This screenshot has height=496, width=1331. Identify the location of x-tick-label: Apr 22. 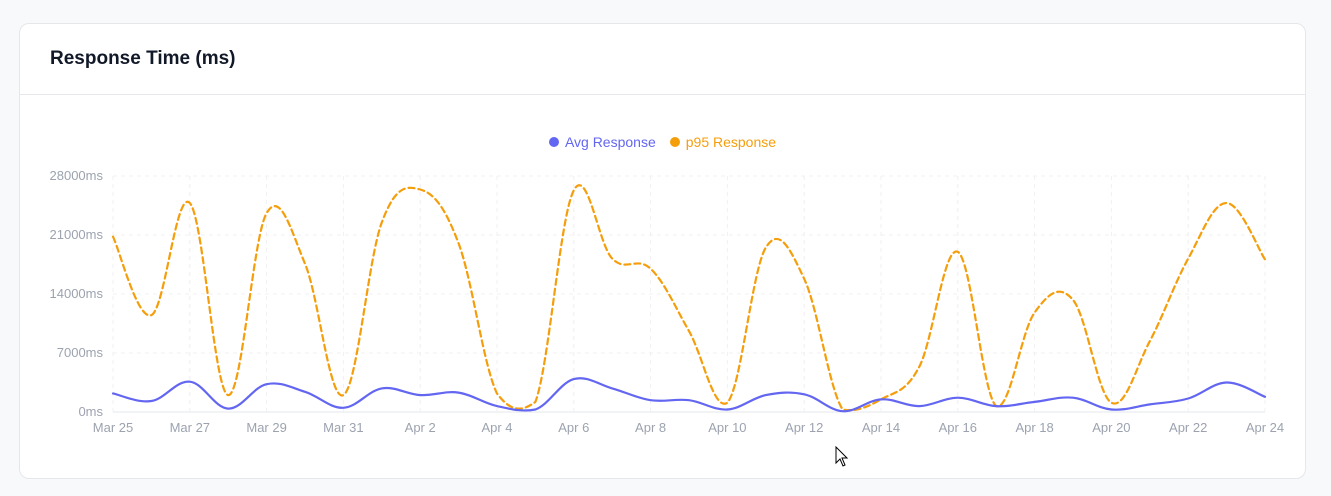
(1188, 427).